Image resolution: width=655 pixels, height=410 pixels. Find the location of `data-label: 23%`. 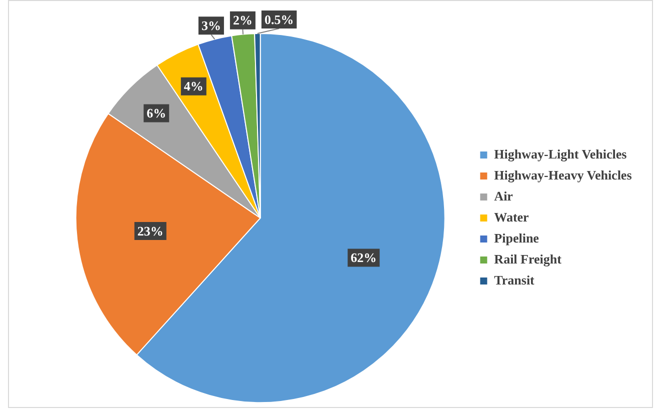

data-label: 23% is located at coordinates (150, 230).